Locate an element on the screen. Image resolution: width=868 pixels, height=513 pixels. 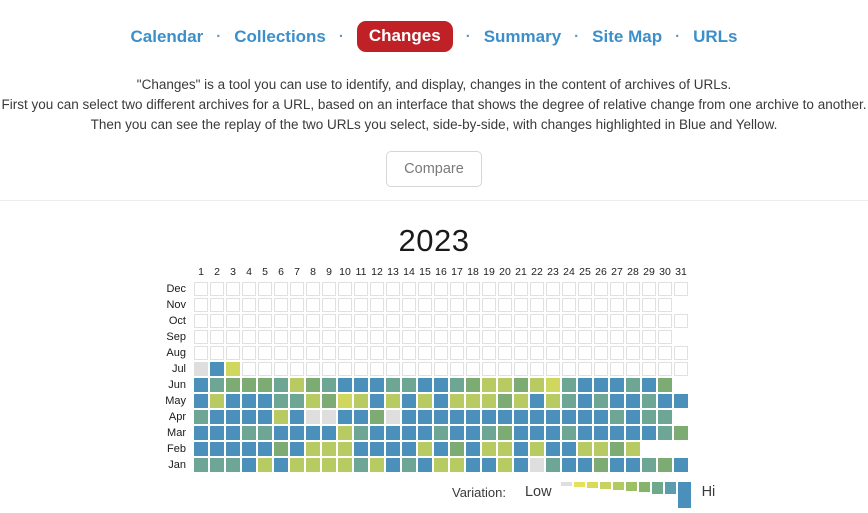
compare-button: Compare is located at coordinates (434, 169).